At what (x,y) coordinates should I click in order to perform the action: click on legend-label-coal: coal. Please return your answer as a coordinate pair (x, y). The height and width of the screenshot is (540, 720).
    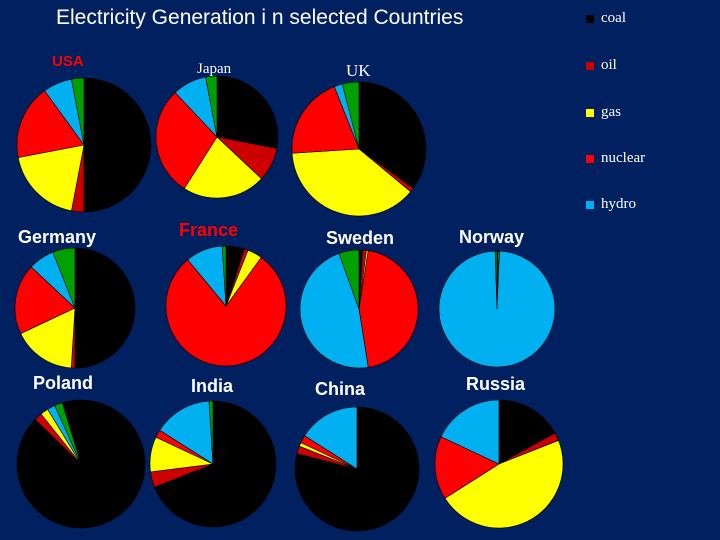
    Looking at the image, I should click on (613, 18).